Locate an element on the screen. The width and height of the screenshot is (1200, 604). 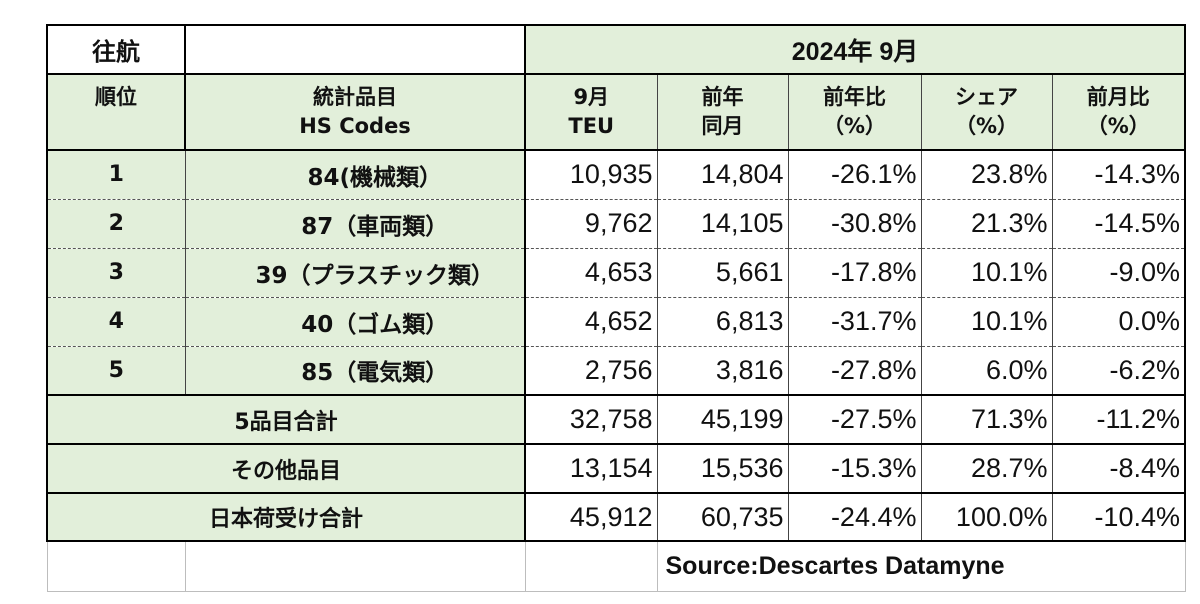
table-row: 5 85（電気類） 2,756 3,816 -27.8% 6.0% -6.2% is located at coordinates (616, 370).